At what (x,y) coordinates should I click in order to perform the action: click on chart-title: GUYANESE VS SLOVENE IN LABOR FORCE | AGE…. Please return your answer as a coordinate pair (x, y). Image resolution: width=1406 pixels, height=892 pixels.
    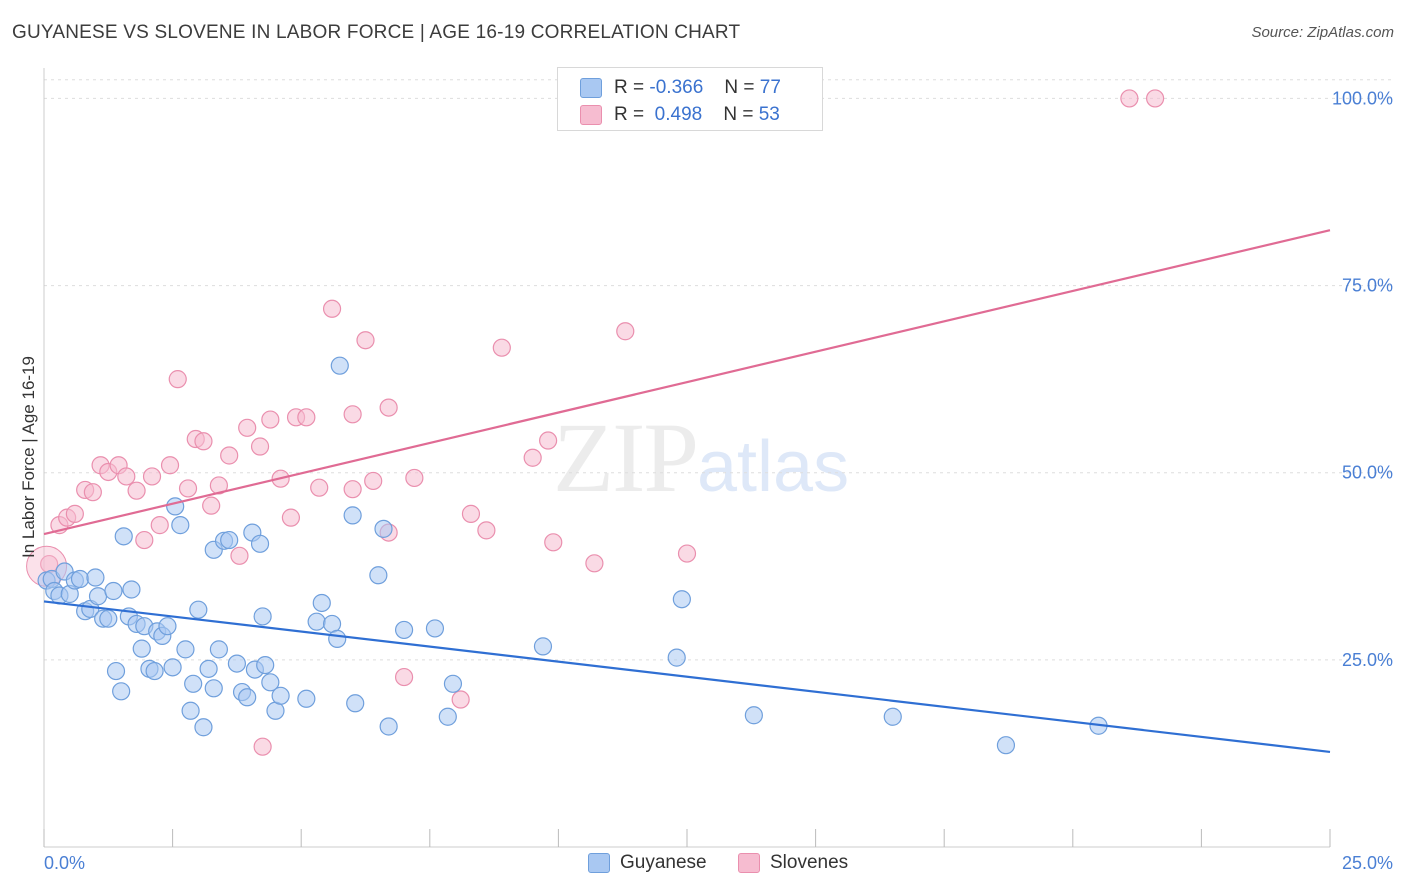
    Looking at the image, I should click on (376, 32).